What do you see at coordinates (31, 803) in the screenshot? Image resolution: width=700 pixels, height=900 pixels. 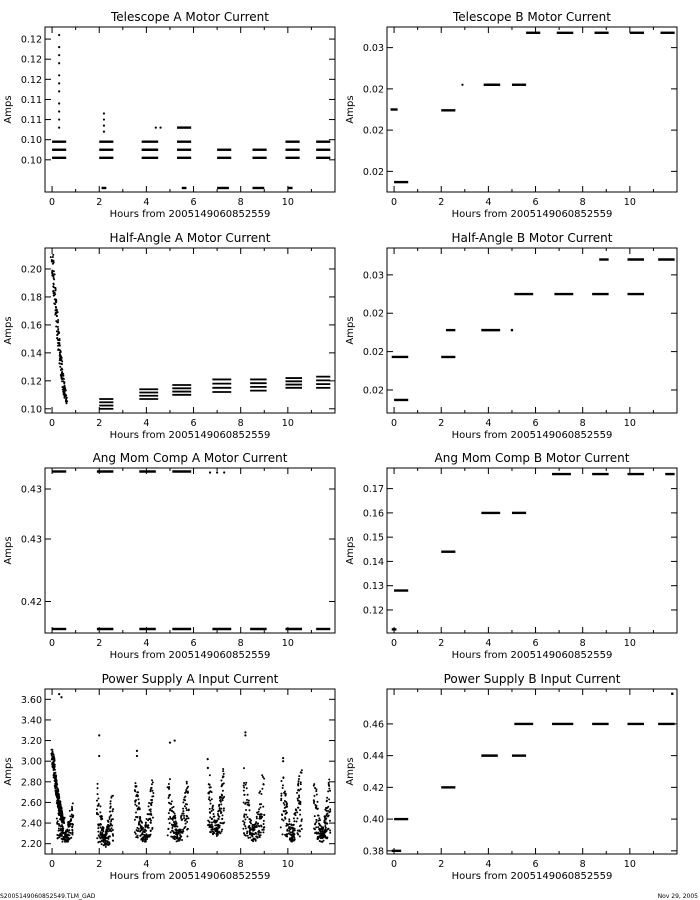 I see `y-tick-label: 2.60` at bounding box center [31, 803].